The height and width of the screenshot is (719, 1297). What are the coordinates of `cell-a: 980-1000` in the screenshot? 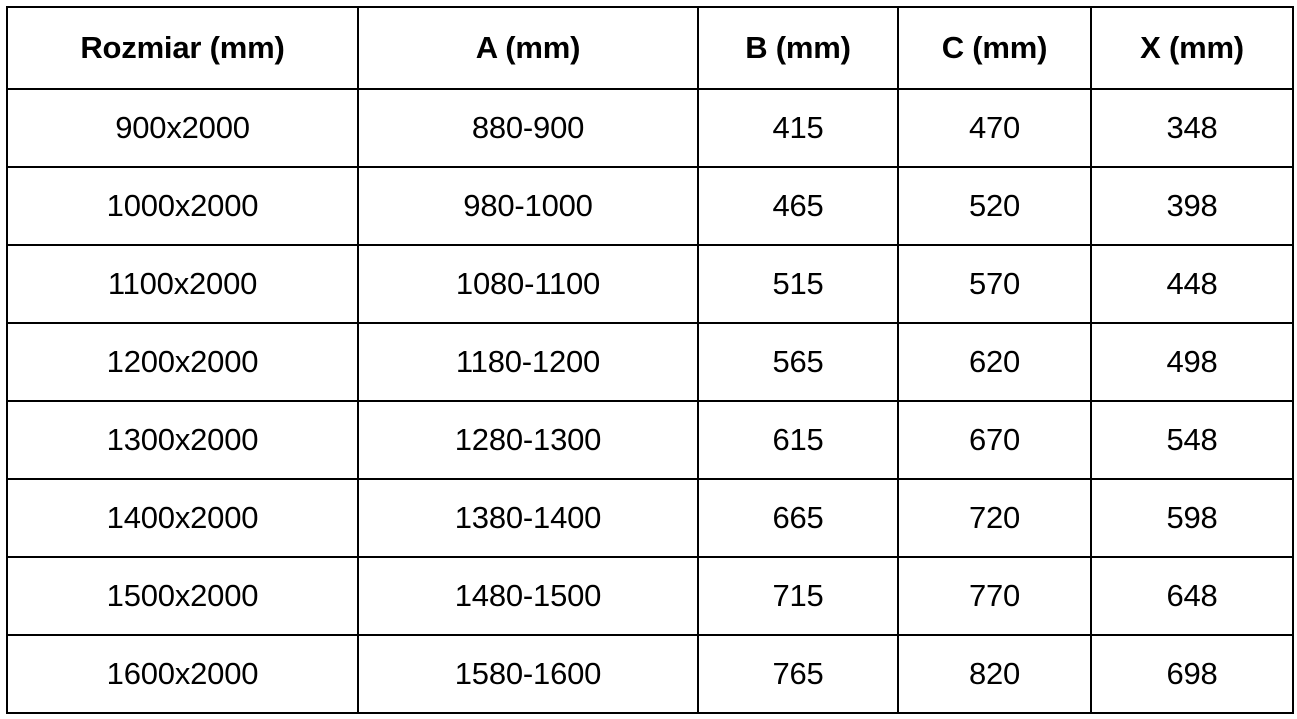 It's located at (528, 206).